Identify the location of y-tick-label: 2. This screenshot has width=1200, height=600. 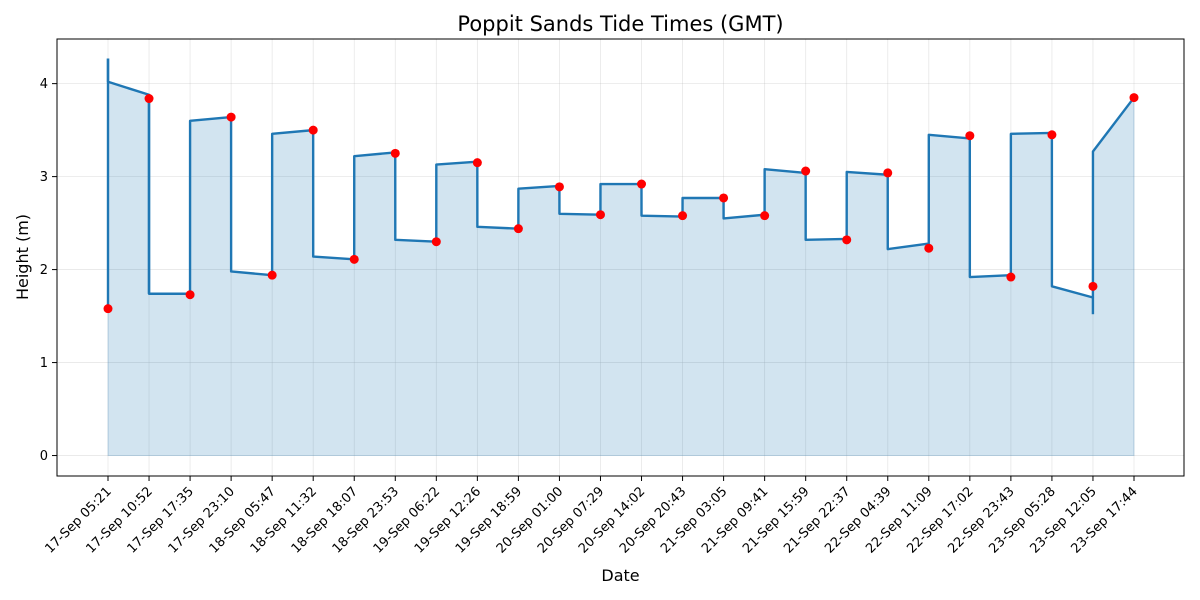
(44, 270).